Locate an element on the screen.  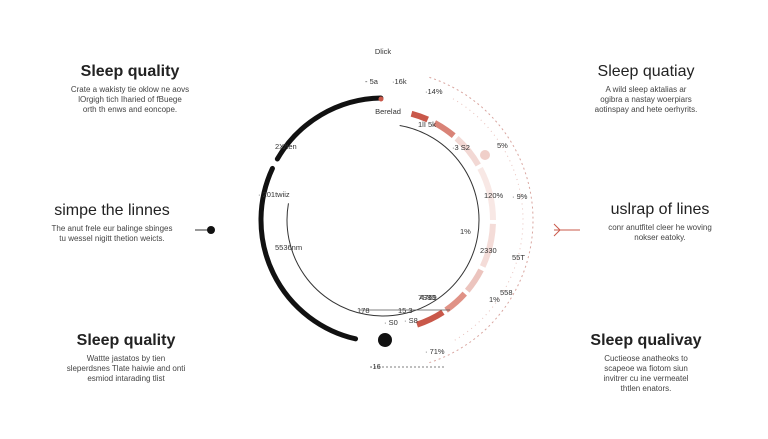
inner-circle is located at coordinates (383, 220).